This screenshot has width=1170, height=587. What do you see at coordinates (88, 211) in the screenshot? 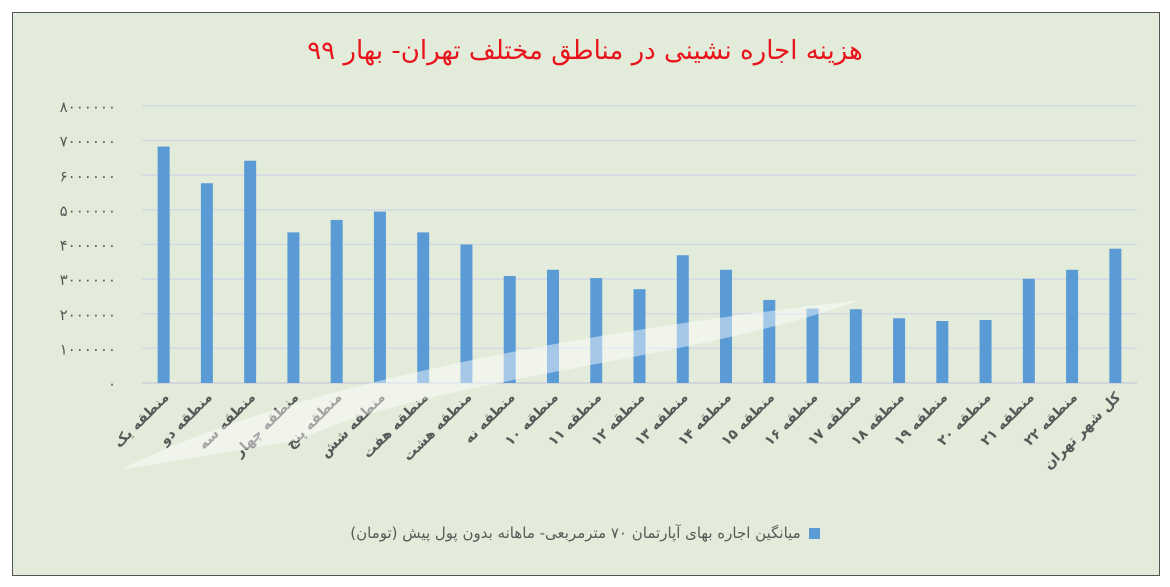
I see `y-tick-label: ۵۰۰۰۰۰۰` at bounding box center [88, 211].